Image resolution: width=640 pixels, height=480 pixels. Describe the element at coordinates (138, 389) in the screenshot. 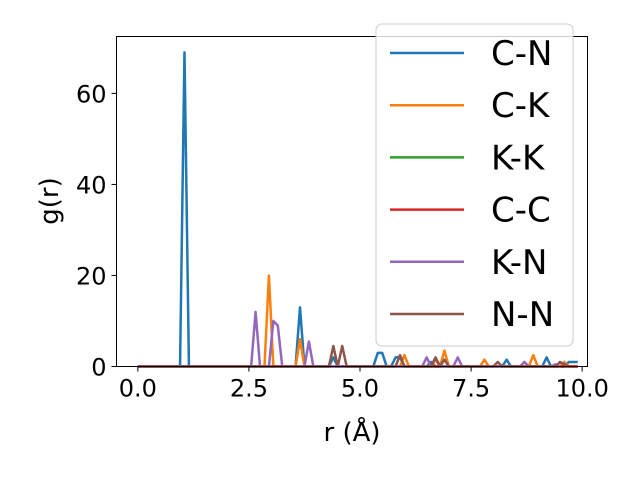

I see `x-tick-label: 0.0` at that location.